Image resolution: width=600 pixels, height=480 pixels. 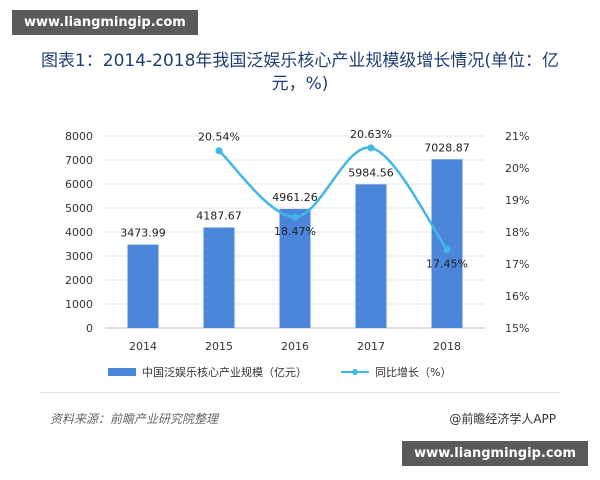 I want to click on bar-value-label: 4961.26, so click(x=295, y=197).